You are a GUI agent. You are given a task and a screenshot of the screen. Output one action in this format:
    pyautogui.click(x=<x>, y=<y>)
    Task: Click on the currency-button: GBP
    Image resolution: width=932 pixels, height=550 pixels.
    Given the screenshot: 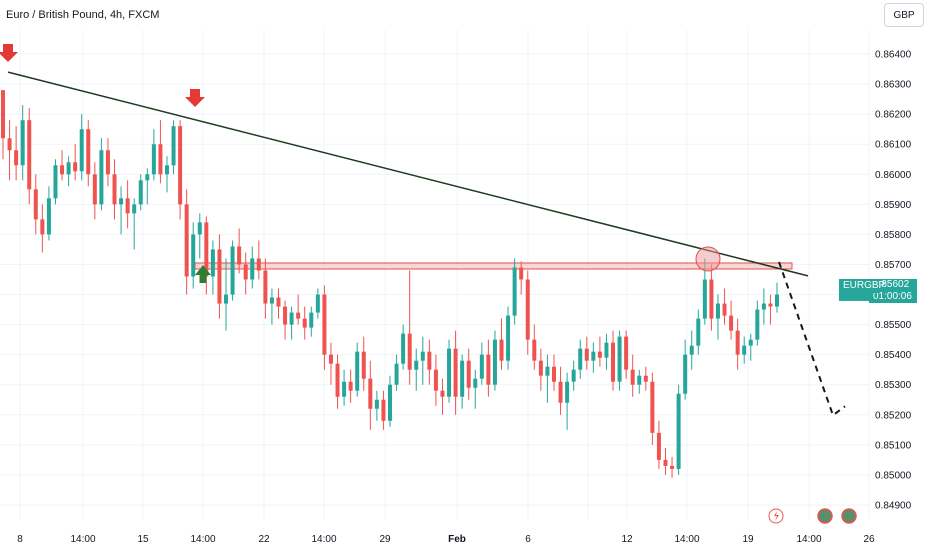 What is the action you would take?
    pyautogui.click(x=904, y=15)
    